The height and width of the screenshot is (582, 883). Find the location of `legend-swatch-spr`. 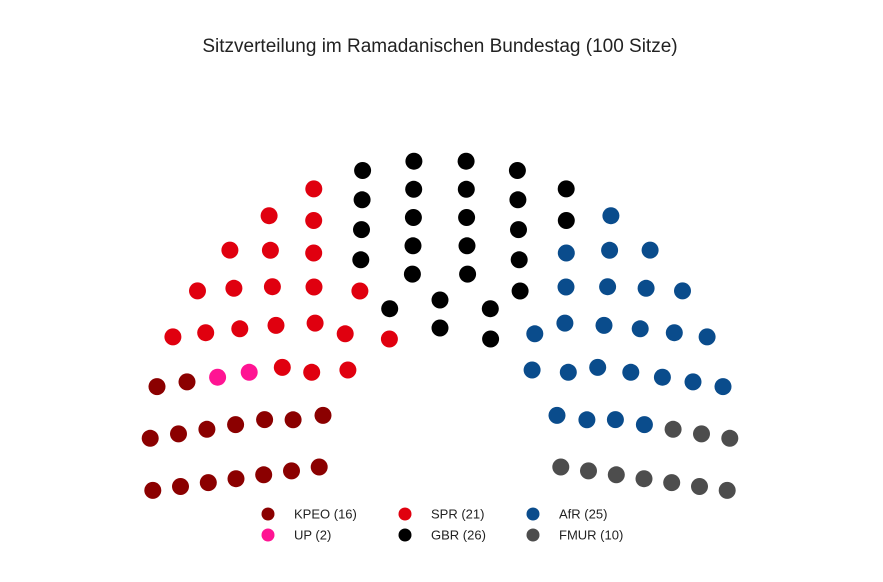

legend-swatch-spr is located at coordinates (405, 514).